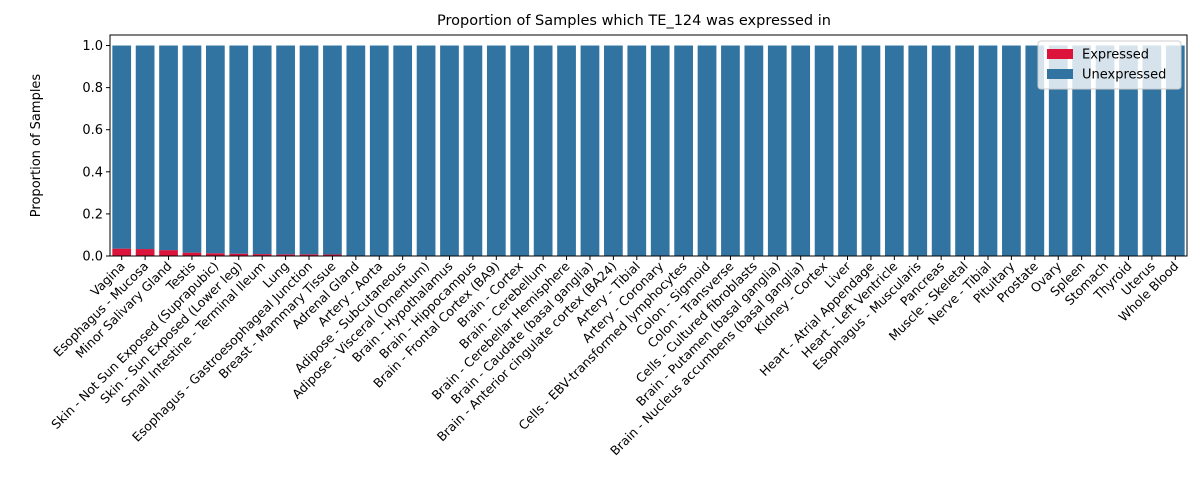  I want to click on legend: Expressed Unexpressed, so click(1109, 65).